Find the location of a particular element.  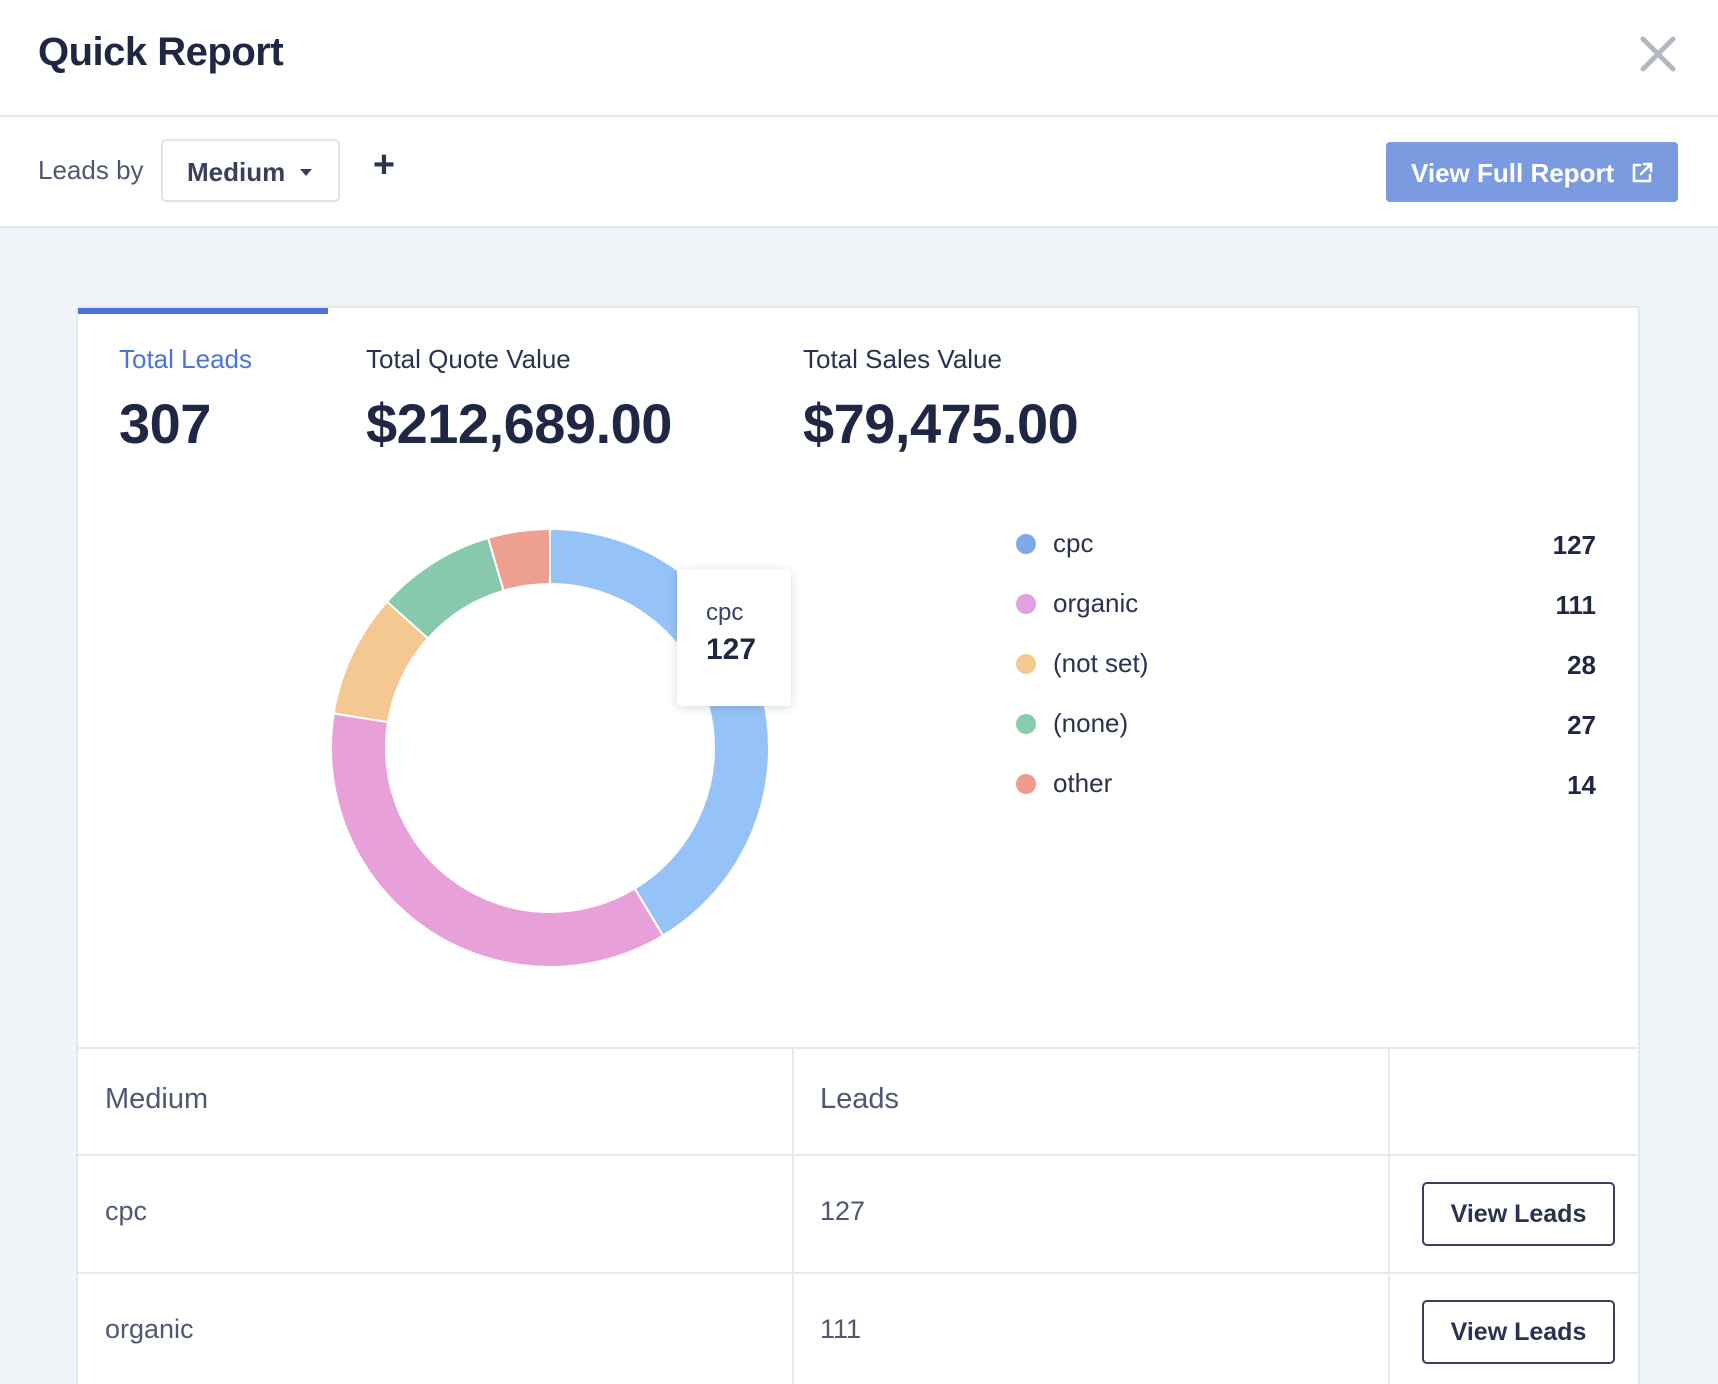

dropdown-value: Medium is located at coordinates (236, 172).